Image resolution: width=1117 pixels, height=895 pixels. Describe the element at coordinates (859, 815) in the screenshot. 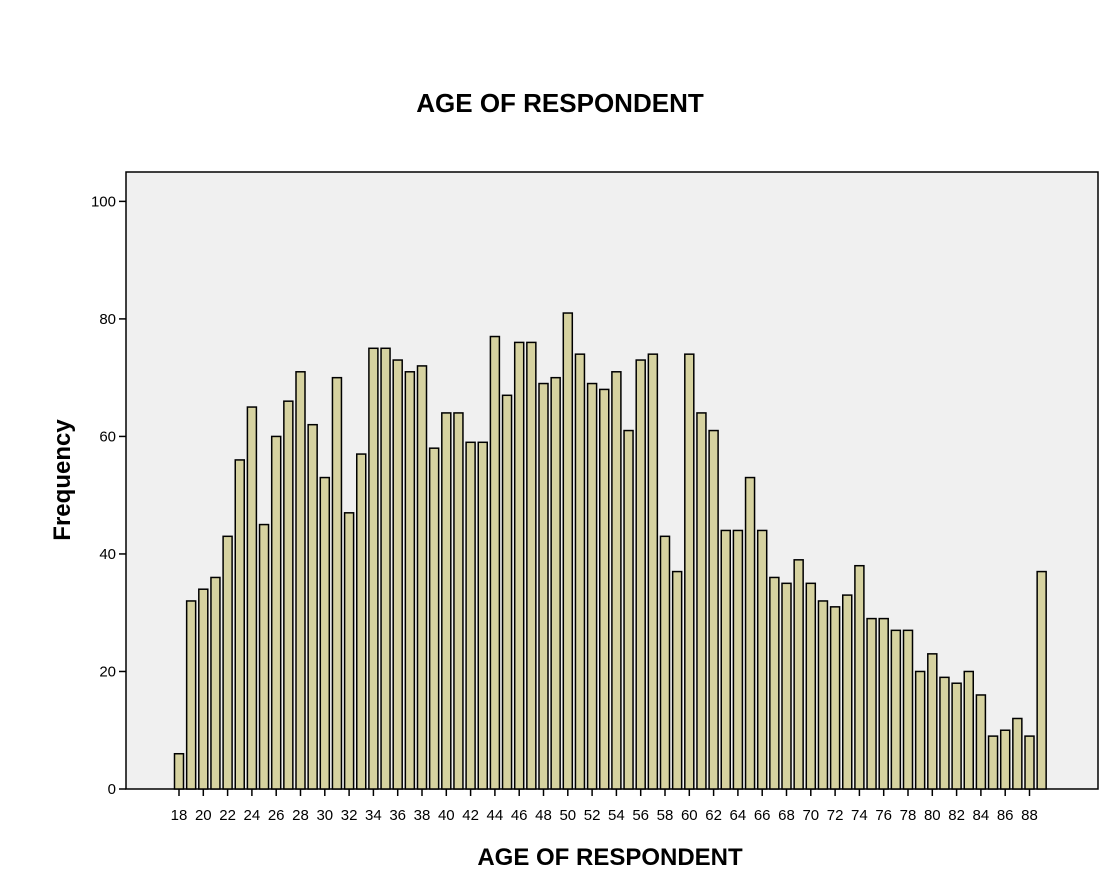

I see `x-tick-label-74: 74` at that location.